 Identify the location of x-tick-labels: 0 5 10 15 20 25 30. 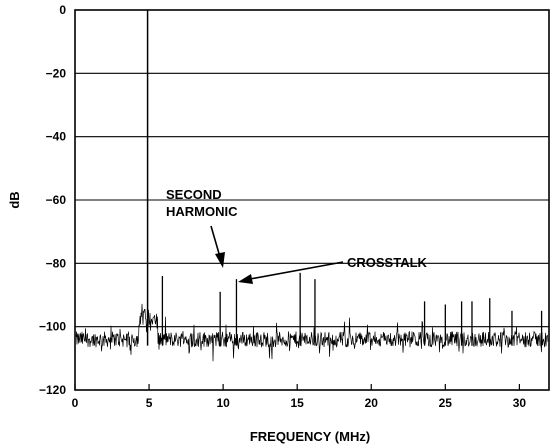
(299, 403).